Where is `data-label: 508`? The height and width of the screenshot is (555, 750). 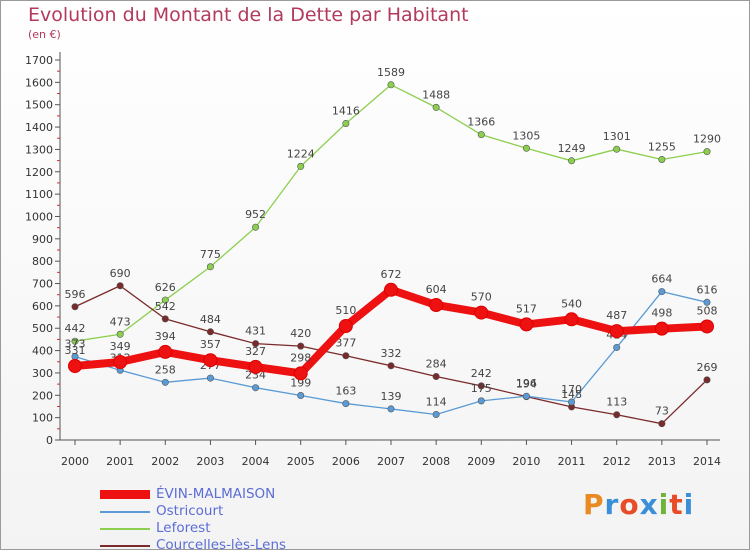
data-label: 508 is located at coordinates (707, 310).